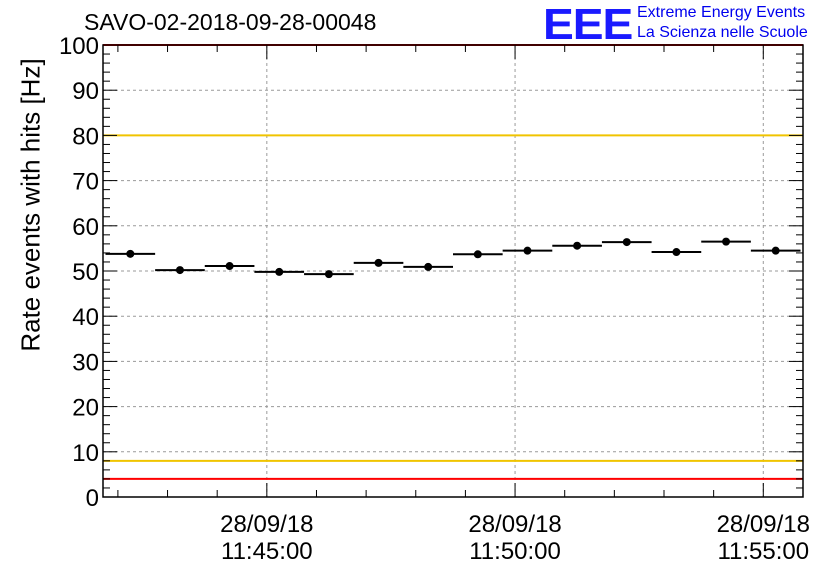 This screenshot has width=836, height=572. Describe the element at coordinates (85, 91) in the screenshot. I see `y-tick-label: 90` at that location.